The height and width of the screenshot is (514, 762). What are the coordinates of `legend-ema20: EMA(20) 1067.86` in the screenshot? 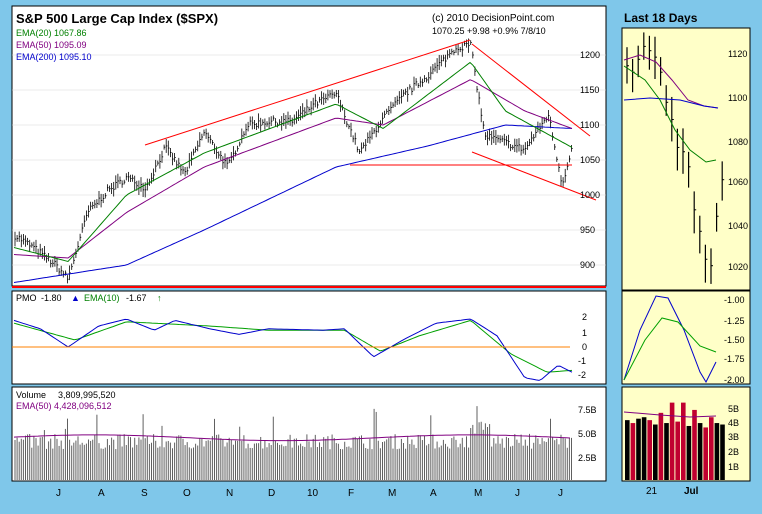 It's located at (51, 33).